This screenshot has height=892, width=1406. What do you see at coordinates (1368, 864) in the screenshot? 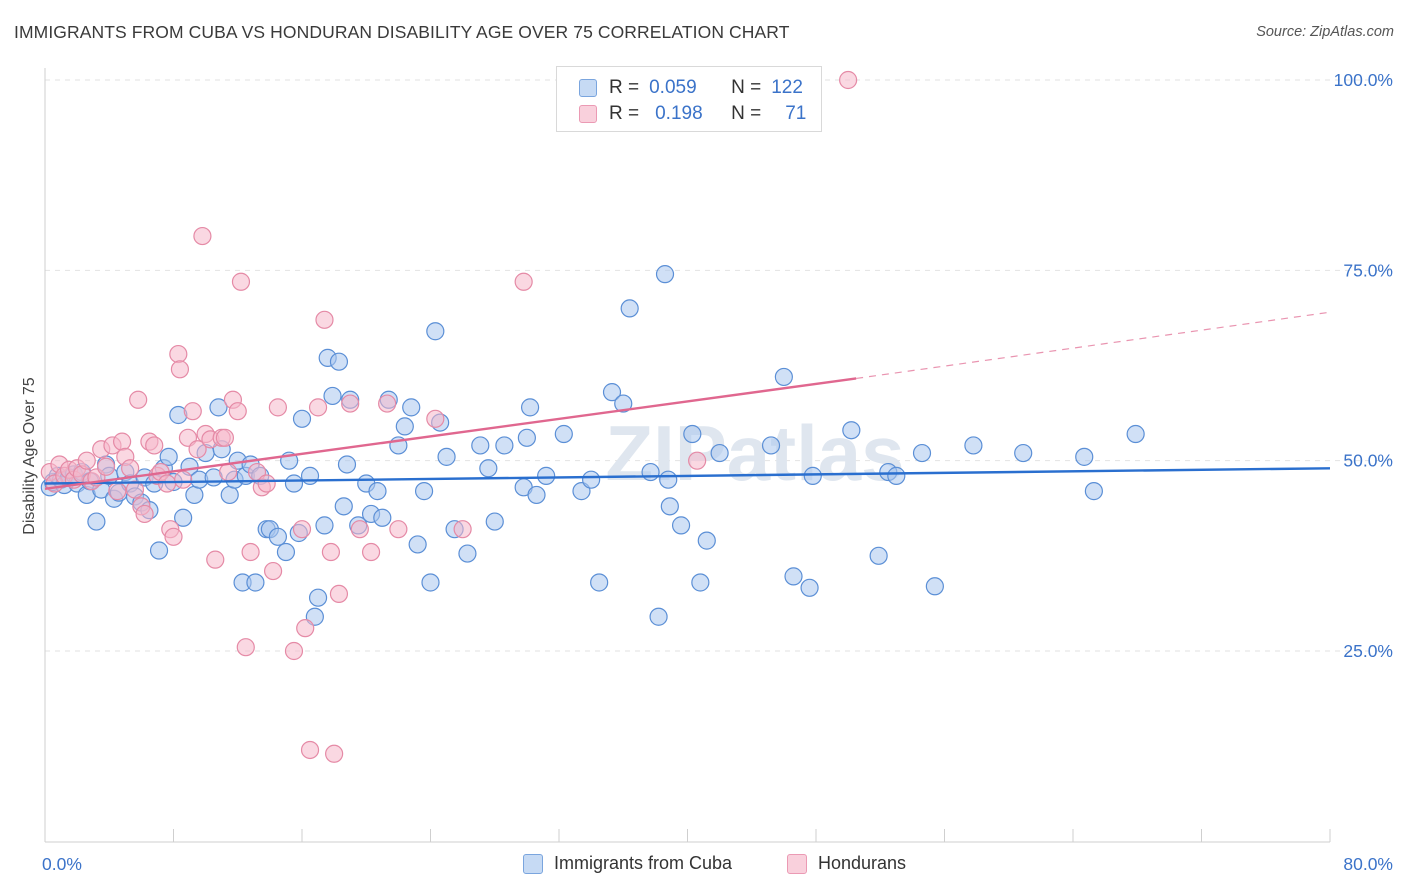
I see `x-tick-label: 80.0%` at bounding box center [1368, 864].